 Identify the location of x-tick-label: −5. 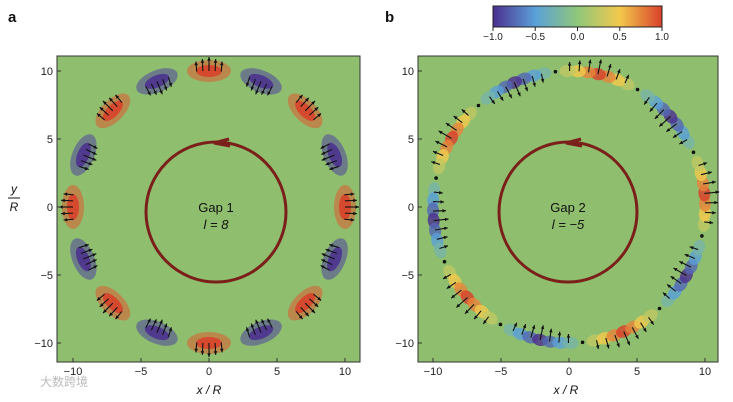
(141, 372).